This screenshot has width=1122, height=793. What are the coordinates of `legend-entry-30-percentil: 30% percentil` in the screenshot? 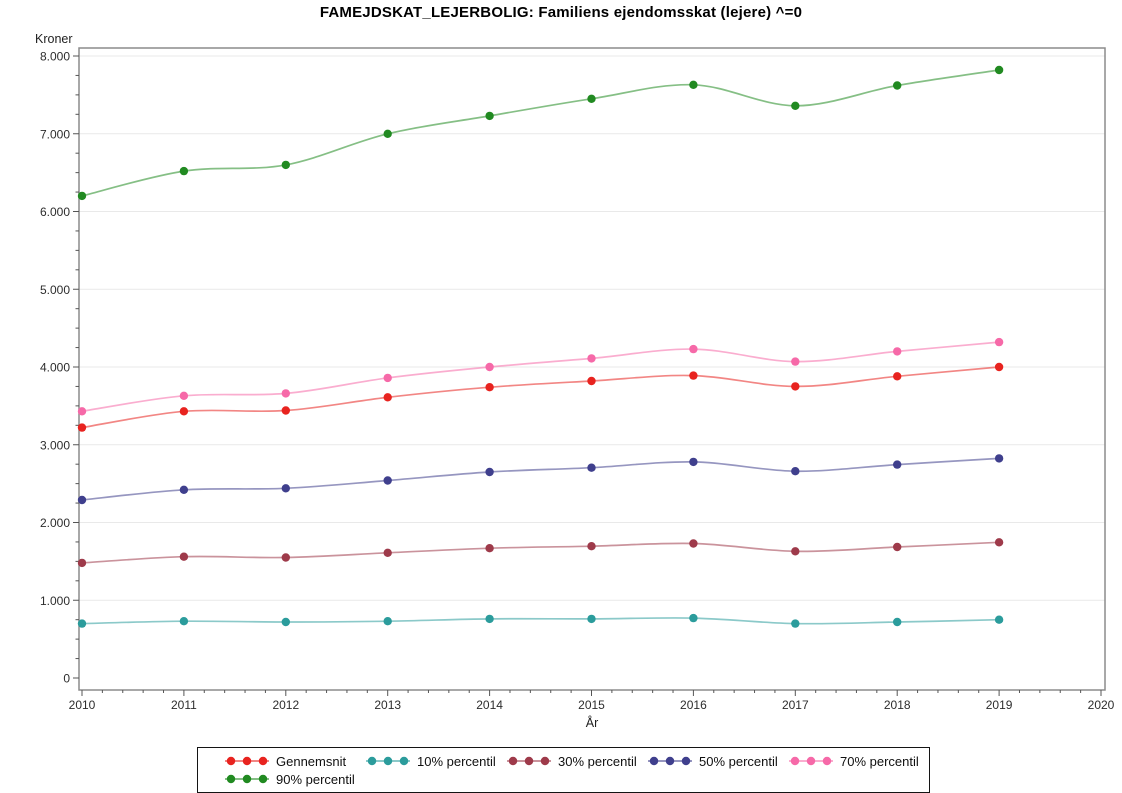 It's located at (576, 761).